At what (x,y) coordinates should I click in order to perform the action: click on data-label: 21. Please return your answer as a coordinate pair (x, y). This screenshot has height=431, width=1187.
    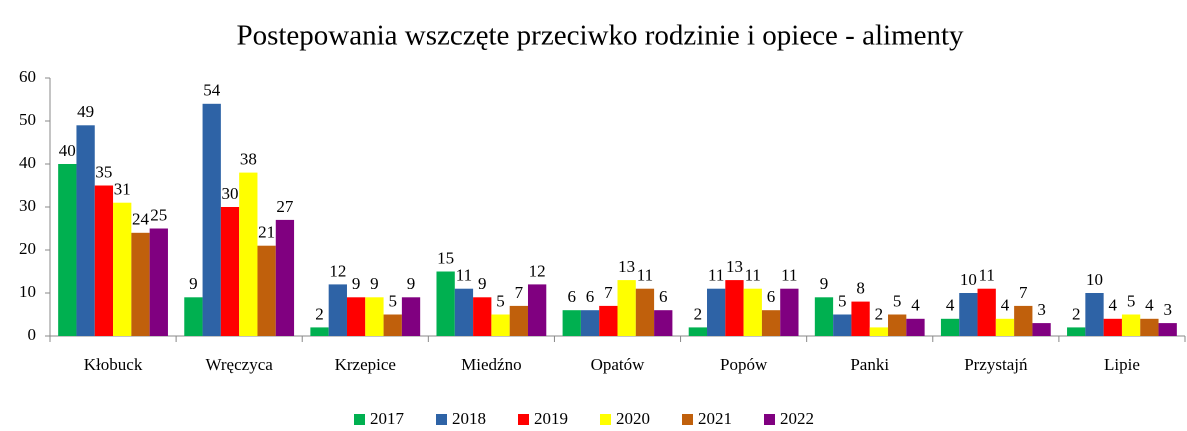
    Looking at the image, I should click on (266, 232).